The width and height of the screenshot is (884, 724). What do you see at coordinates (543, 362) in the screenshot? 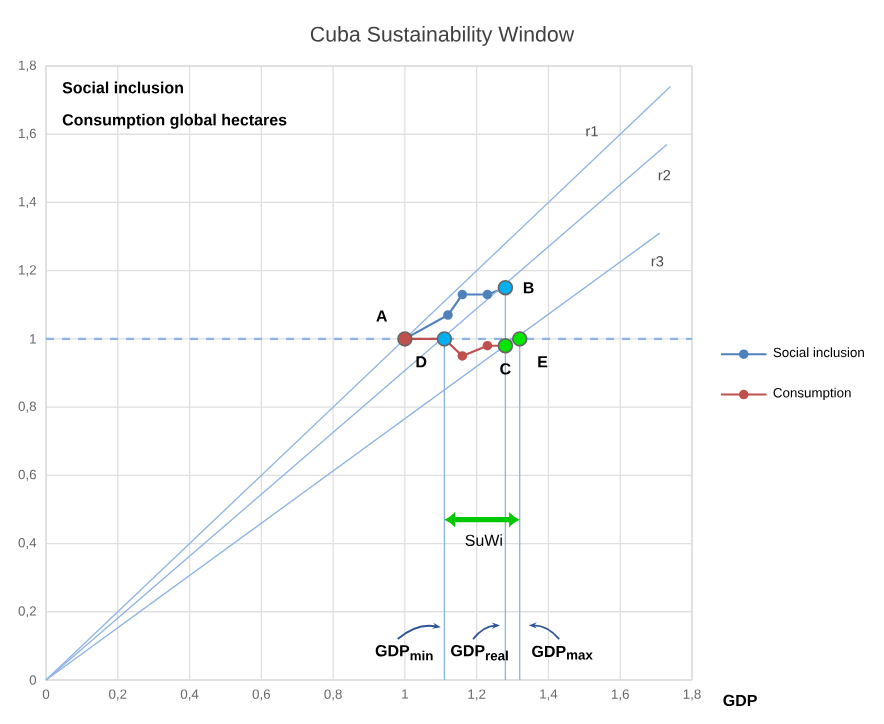
I see `annotation: E` at bounding box center [543, 362].